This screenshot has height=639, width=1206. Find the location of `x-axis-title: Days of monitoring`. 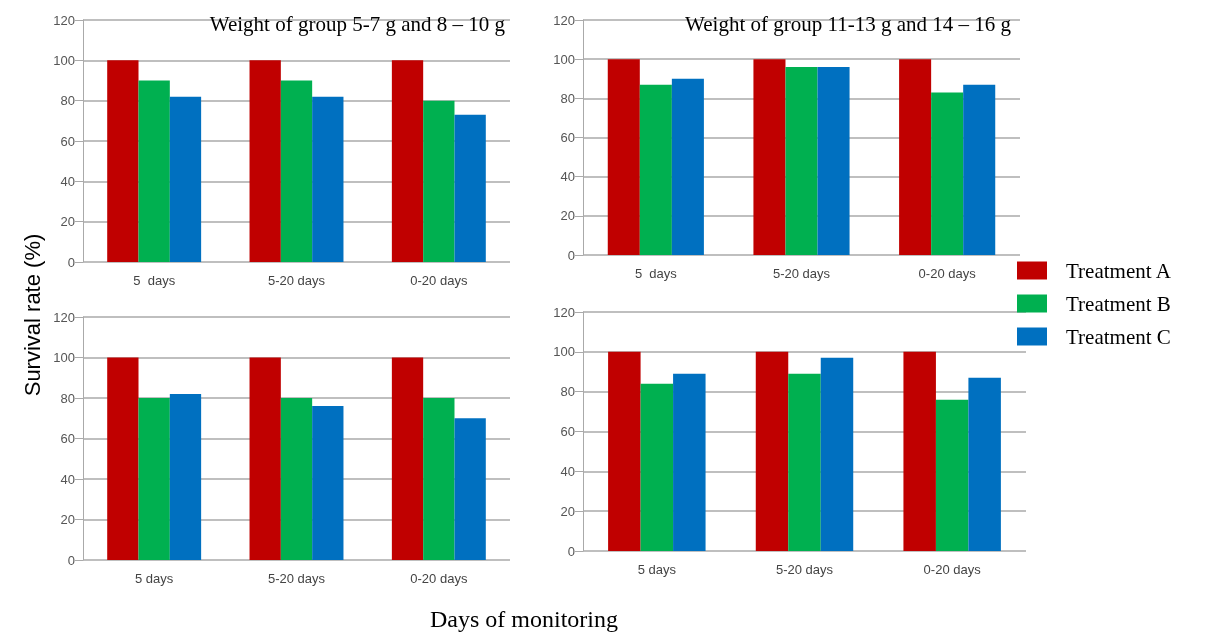

x-axis-title: Days of monitoring is located at coordinates (524, 619).